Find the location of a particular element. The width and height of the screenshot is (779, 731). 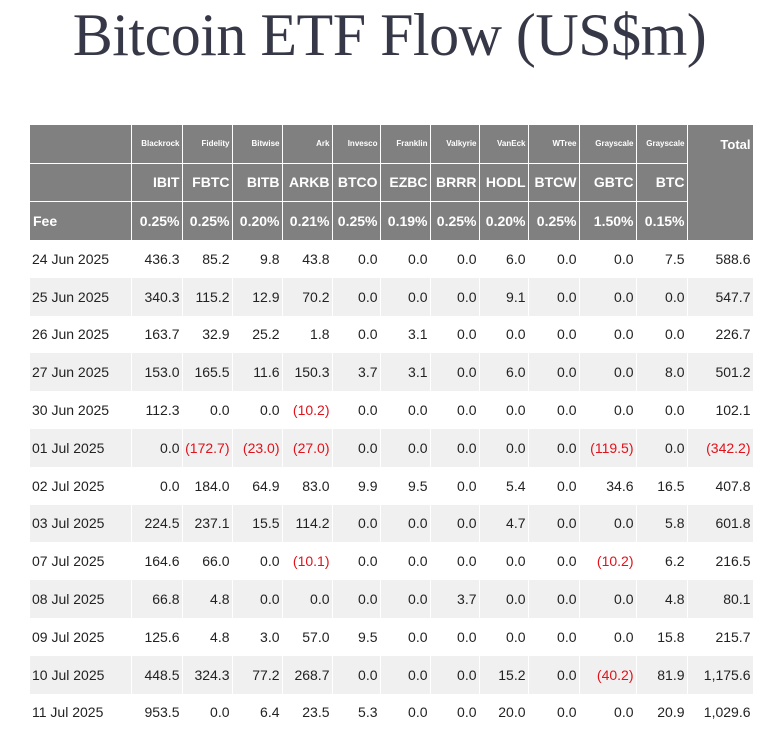

issuer-header: Ark is located at coordinates (307, 144).